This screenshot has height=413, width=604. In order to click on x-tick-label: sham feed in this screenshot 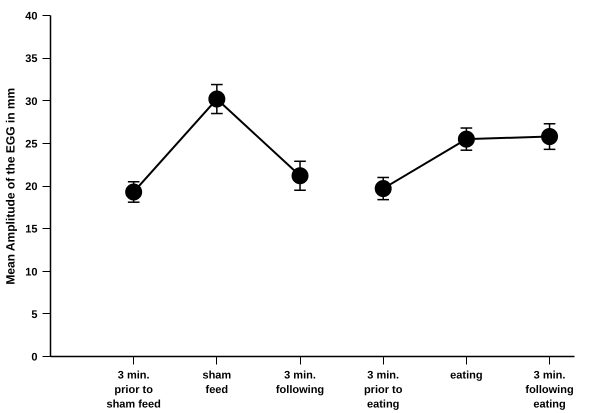, I will do `click(217, 383)`.